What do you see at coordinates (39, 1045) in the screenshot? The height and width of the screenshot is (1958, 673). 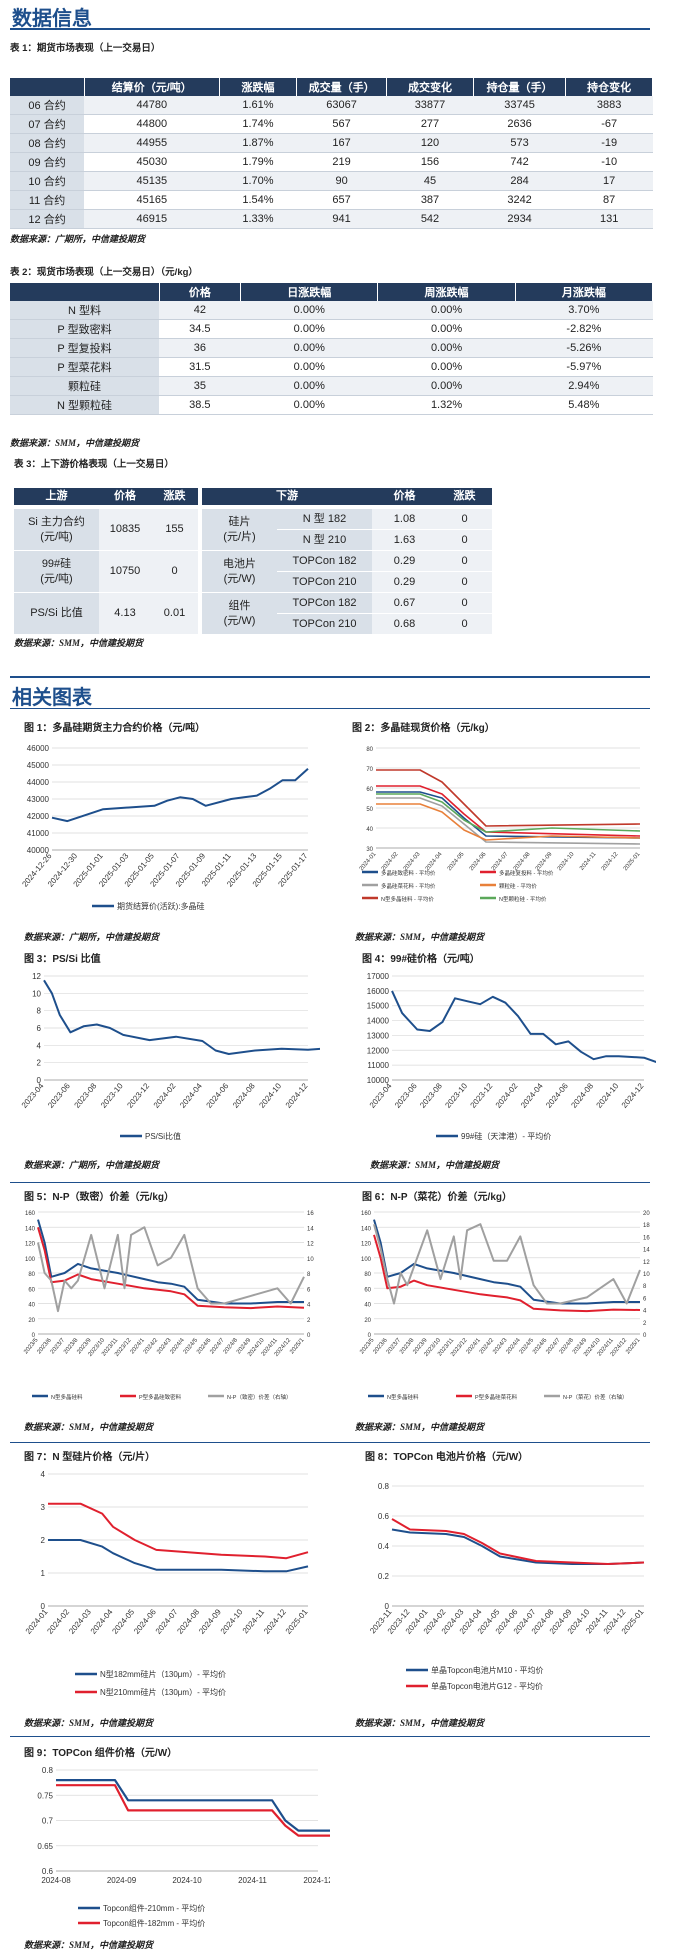 I see `y-tick-label: 4` at bounding box center [39, 1045].